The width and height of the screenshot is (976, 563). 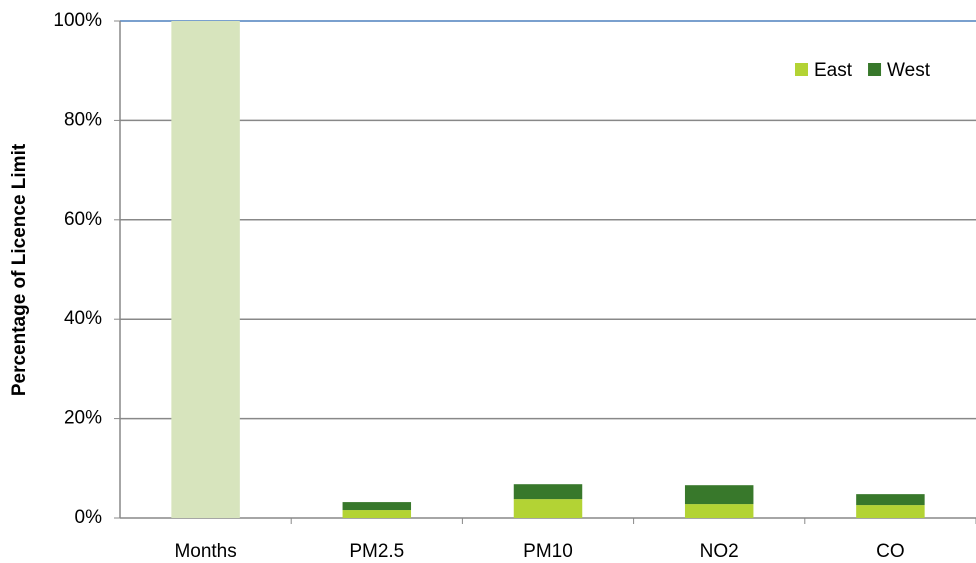 What do you see at coordinates (83, 119) in the screenshot?
I see `y-tick-label: 80%` at bounding box center [83, 119].